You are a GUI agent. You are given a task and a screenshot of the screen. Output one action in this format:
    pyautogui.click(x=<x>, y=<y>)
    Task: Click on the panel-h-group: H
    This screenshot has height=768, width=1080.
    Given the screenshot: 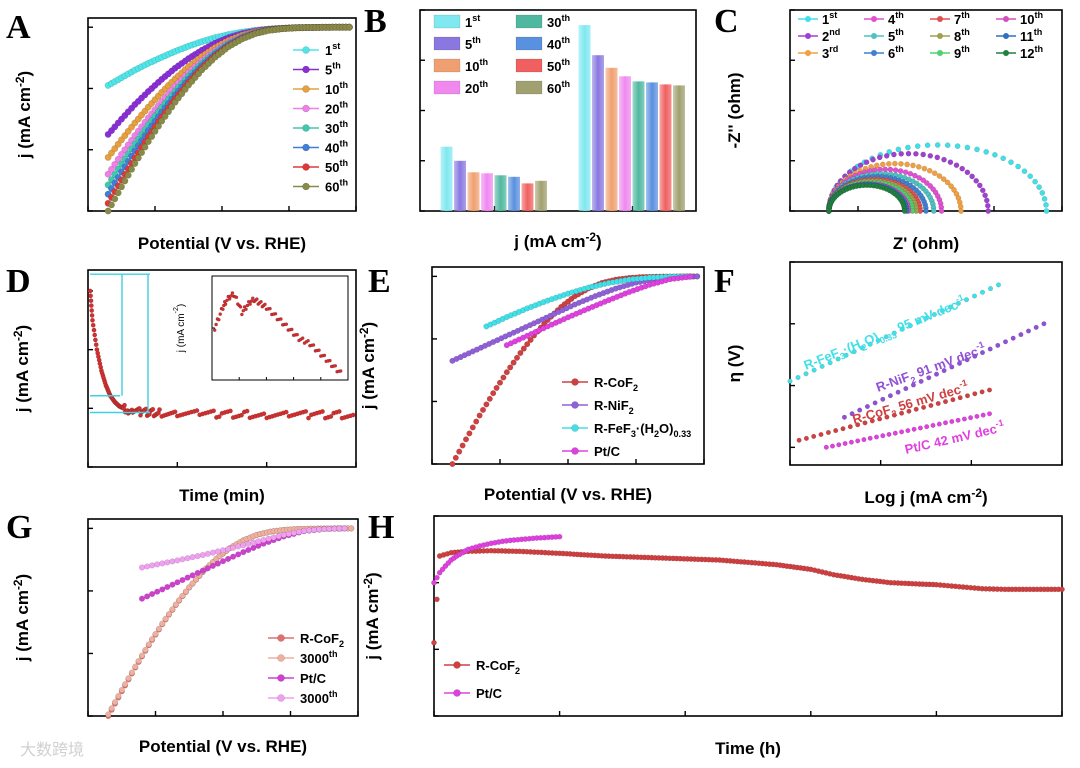 What is the action you would take?
    pyautogui.click(x=381, y=527)
    